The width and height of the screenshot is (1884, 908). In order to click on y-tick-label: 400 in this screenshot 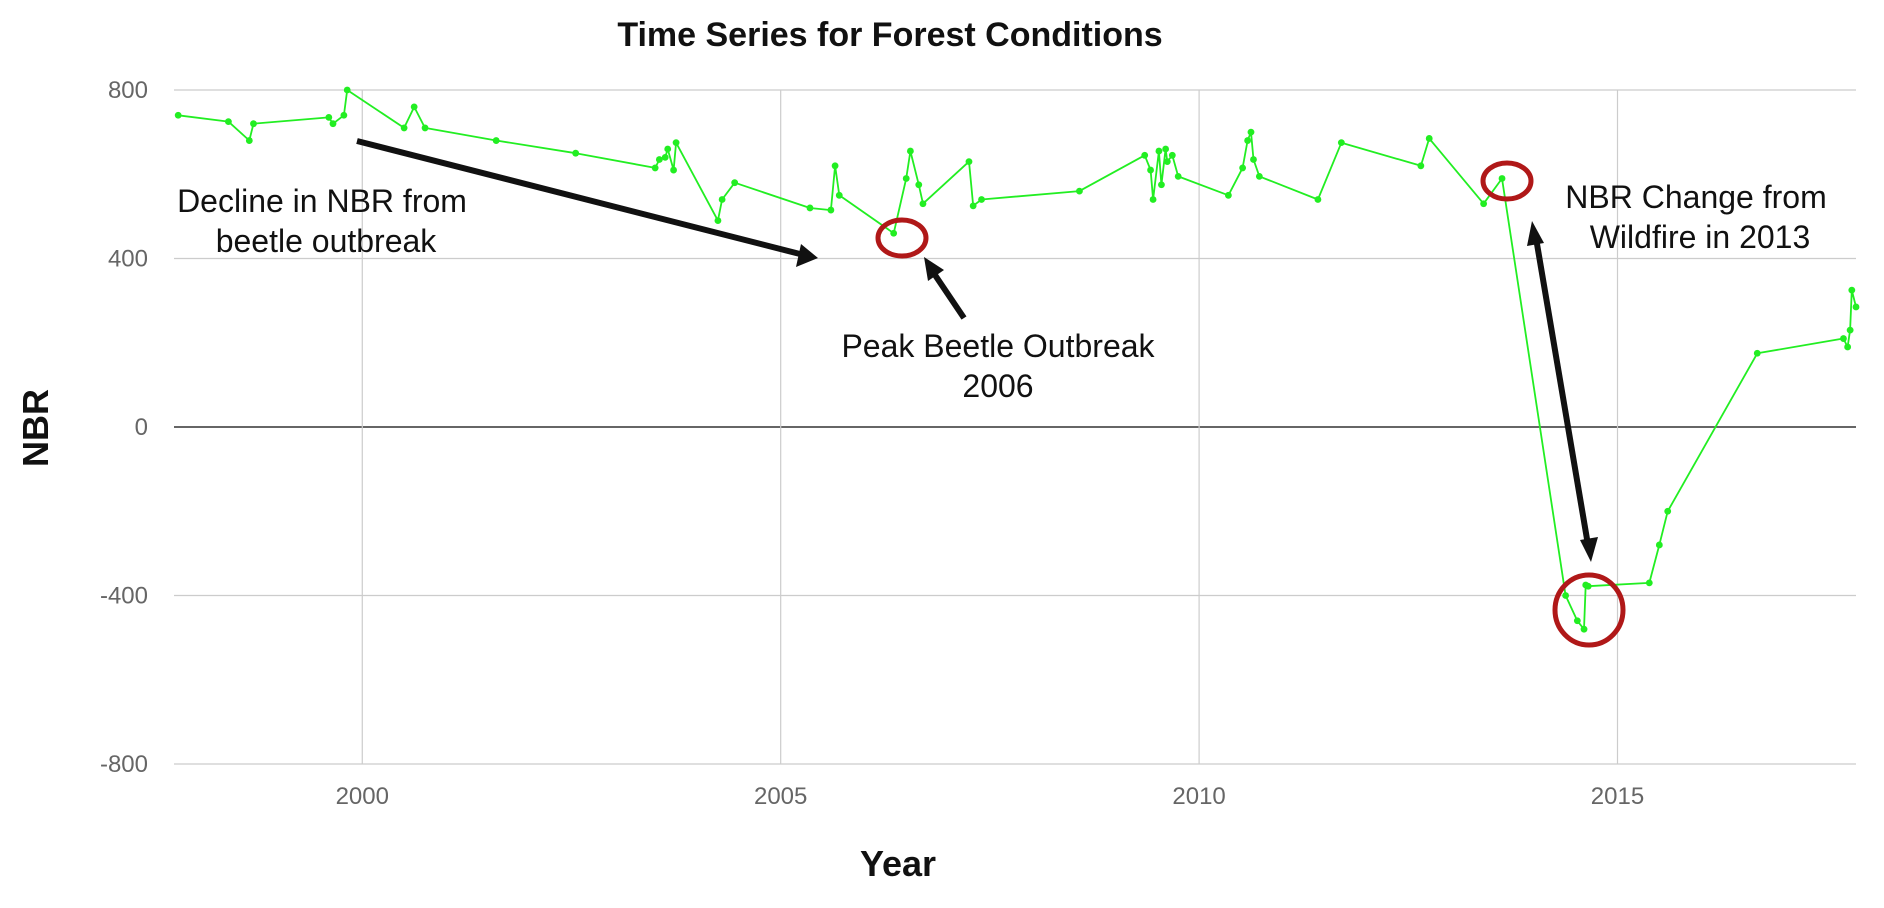, I will do `click(128, 259)`.